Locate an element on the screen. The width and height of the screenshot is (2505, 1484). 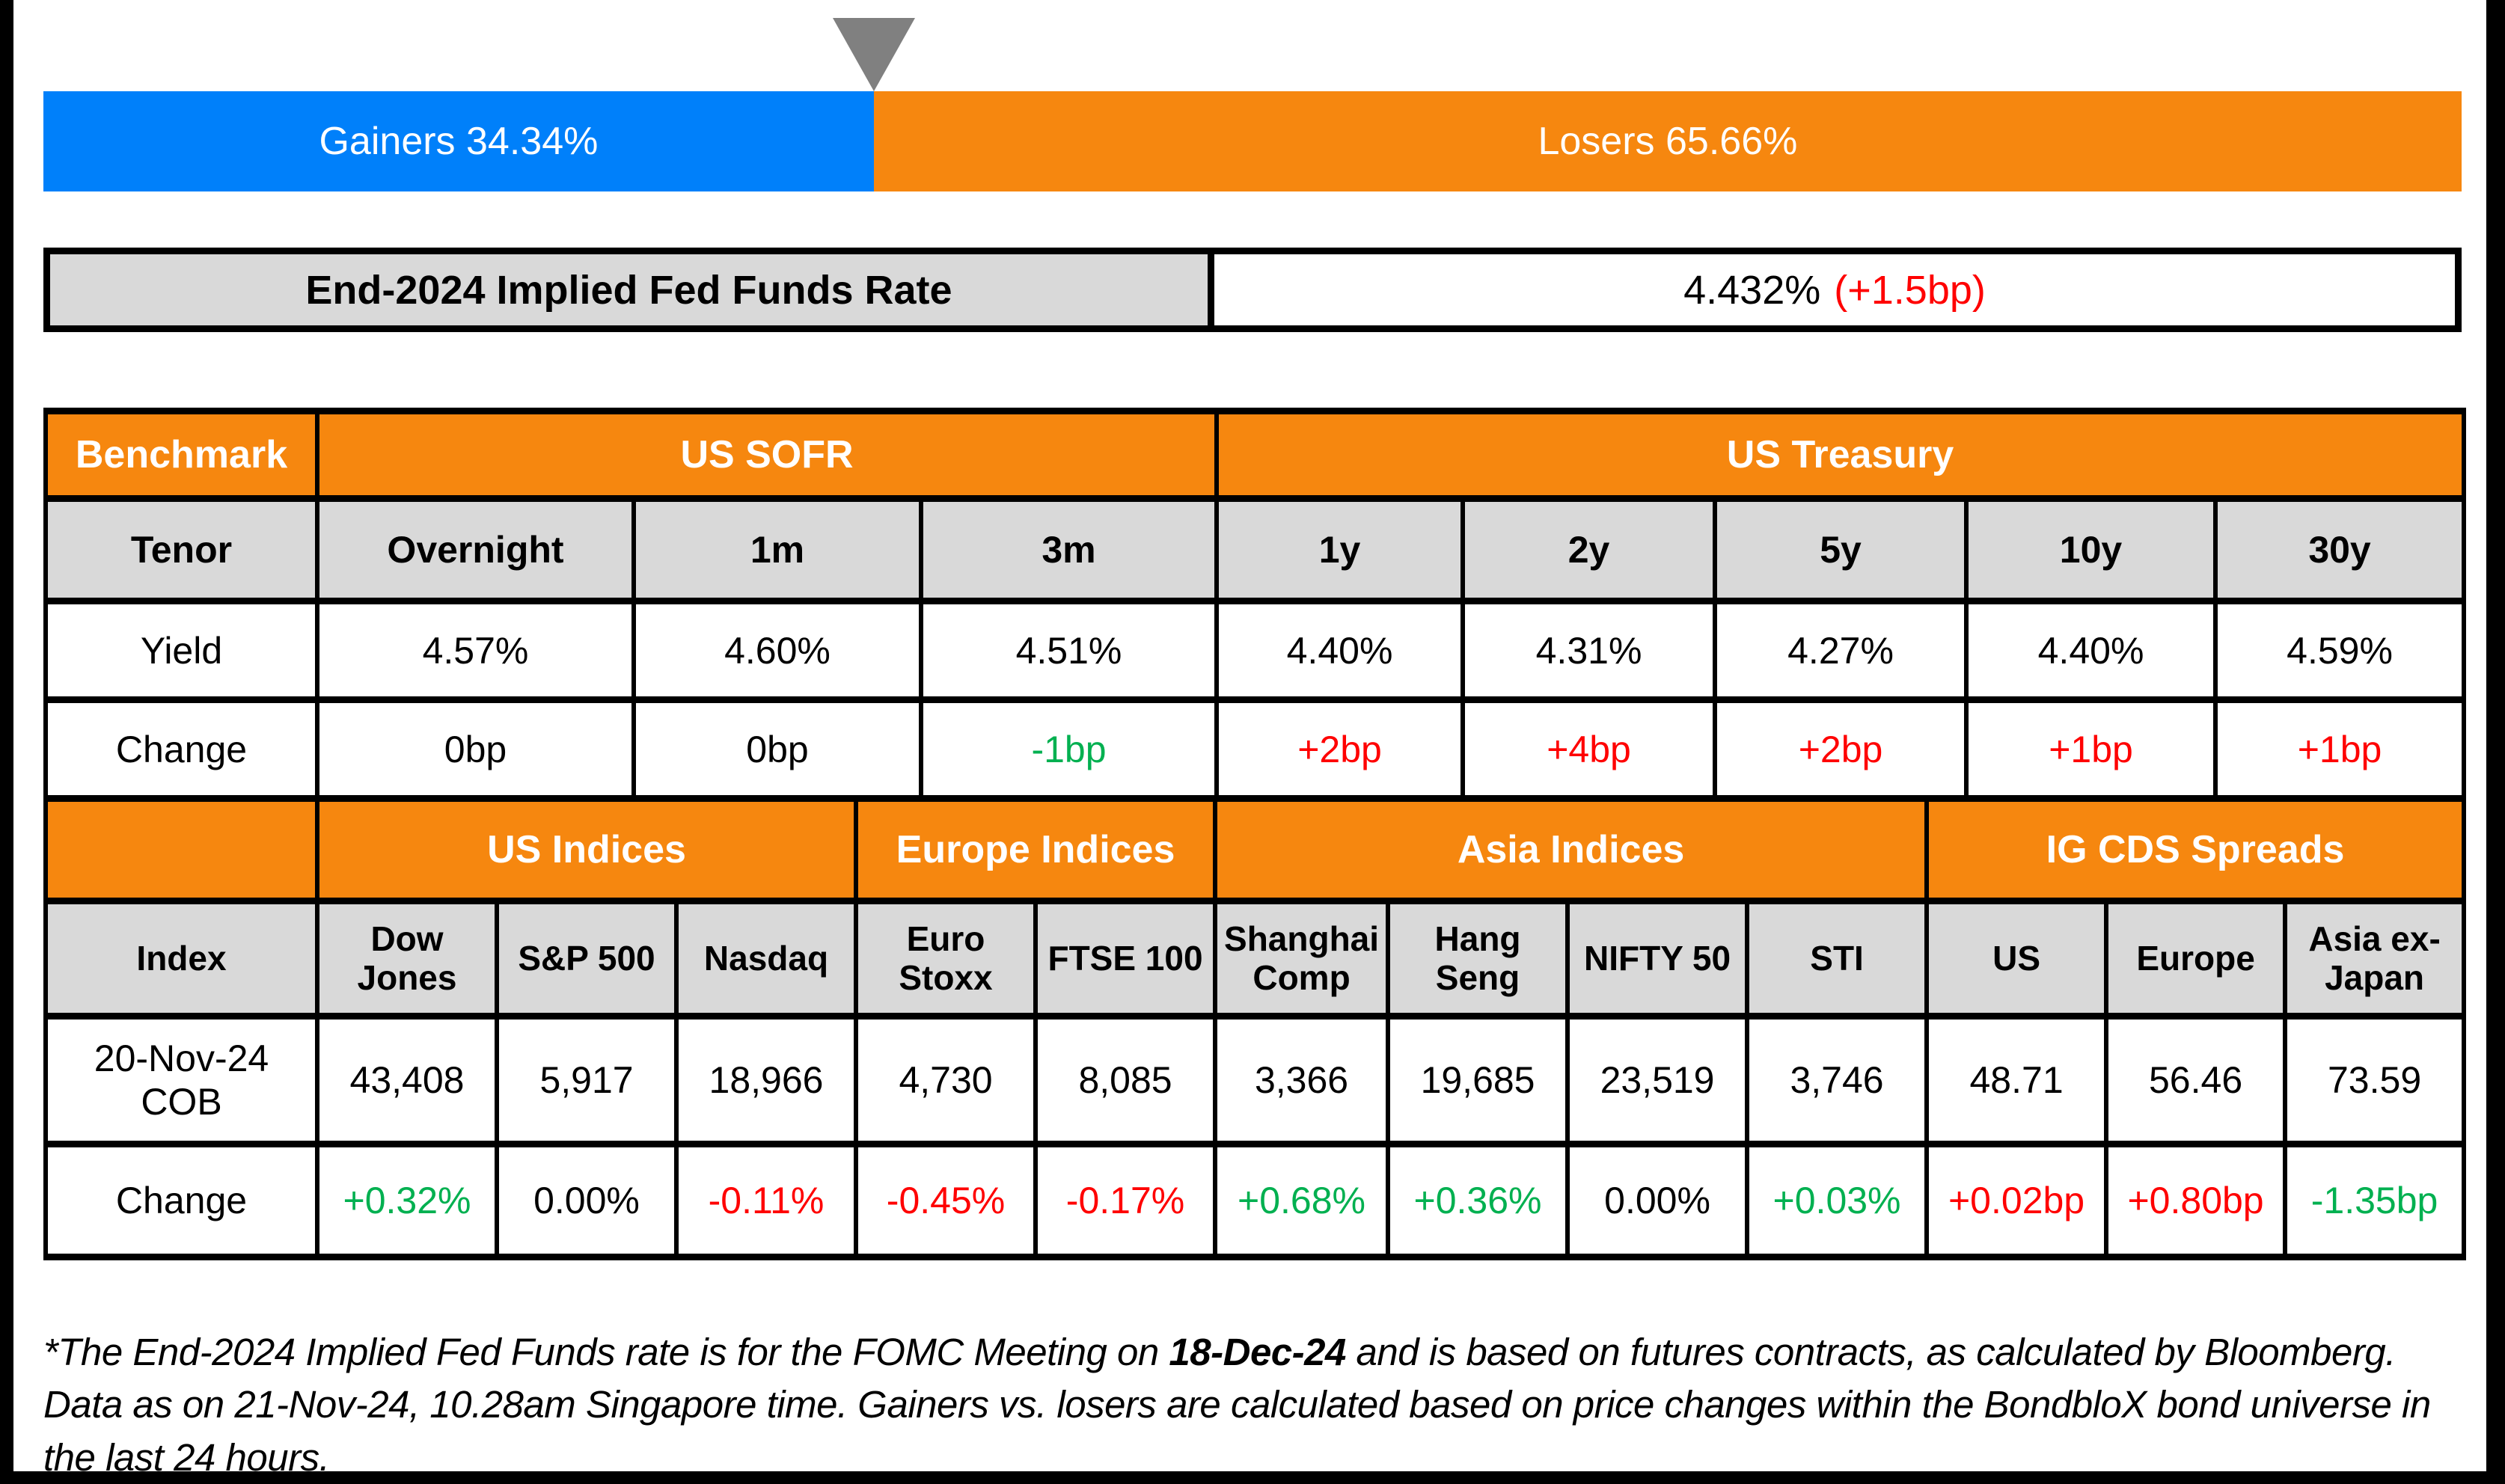
bottom-edge-bar is located at coordinates (1252, 1477).